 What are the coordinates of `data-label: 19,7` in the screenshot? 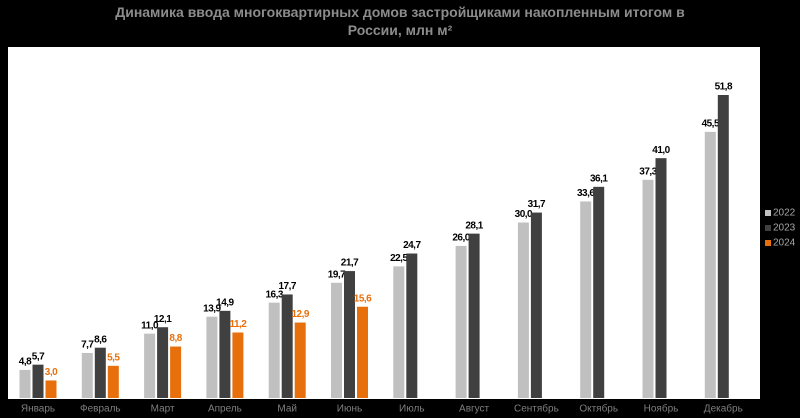 It's located at (337, 274).